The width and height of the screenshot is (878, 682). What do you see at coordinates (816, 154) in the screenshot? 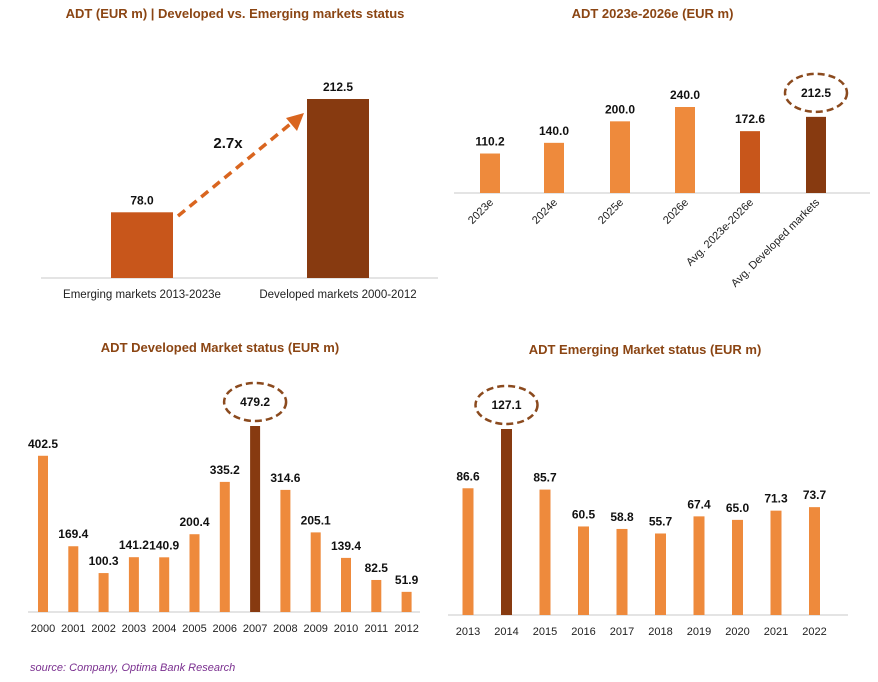
I see `bar-avg-developed-markets` at bounding box center [816, 154].